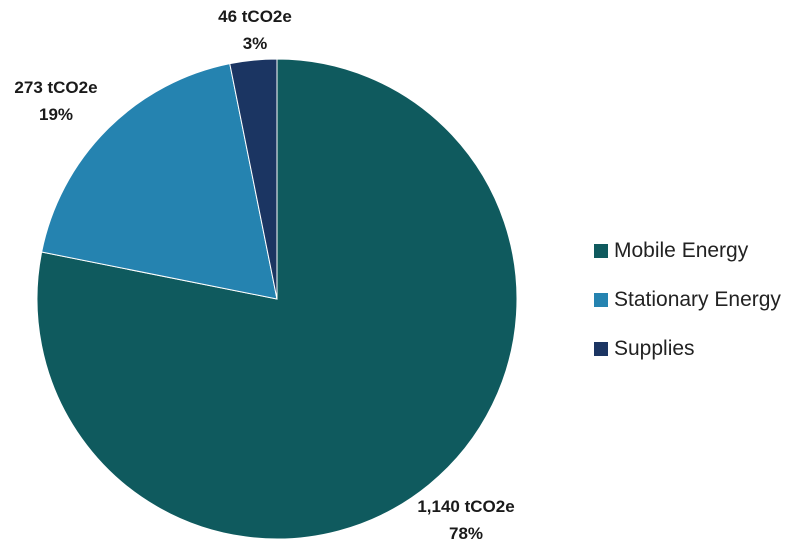  Describe the element at coordinates (654, 348) in the screenshot. I see `legend-label-supplies: Supplies` at that location.